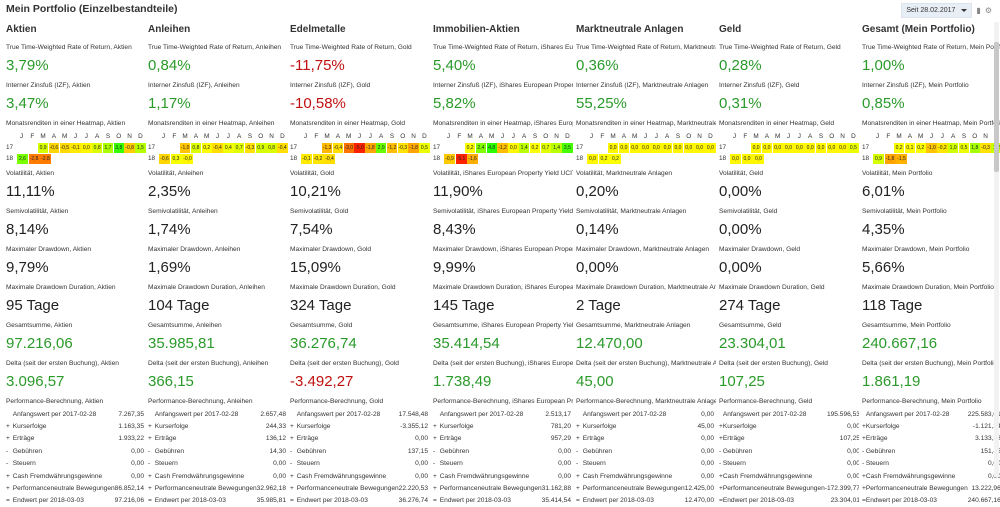 The height and width of the screenshot is (507, 1000). Describe the element at coordinates (696, 123) in the screenshot. I see `heatmap-label-subject: Marktneutrale Anlagen` at that location.